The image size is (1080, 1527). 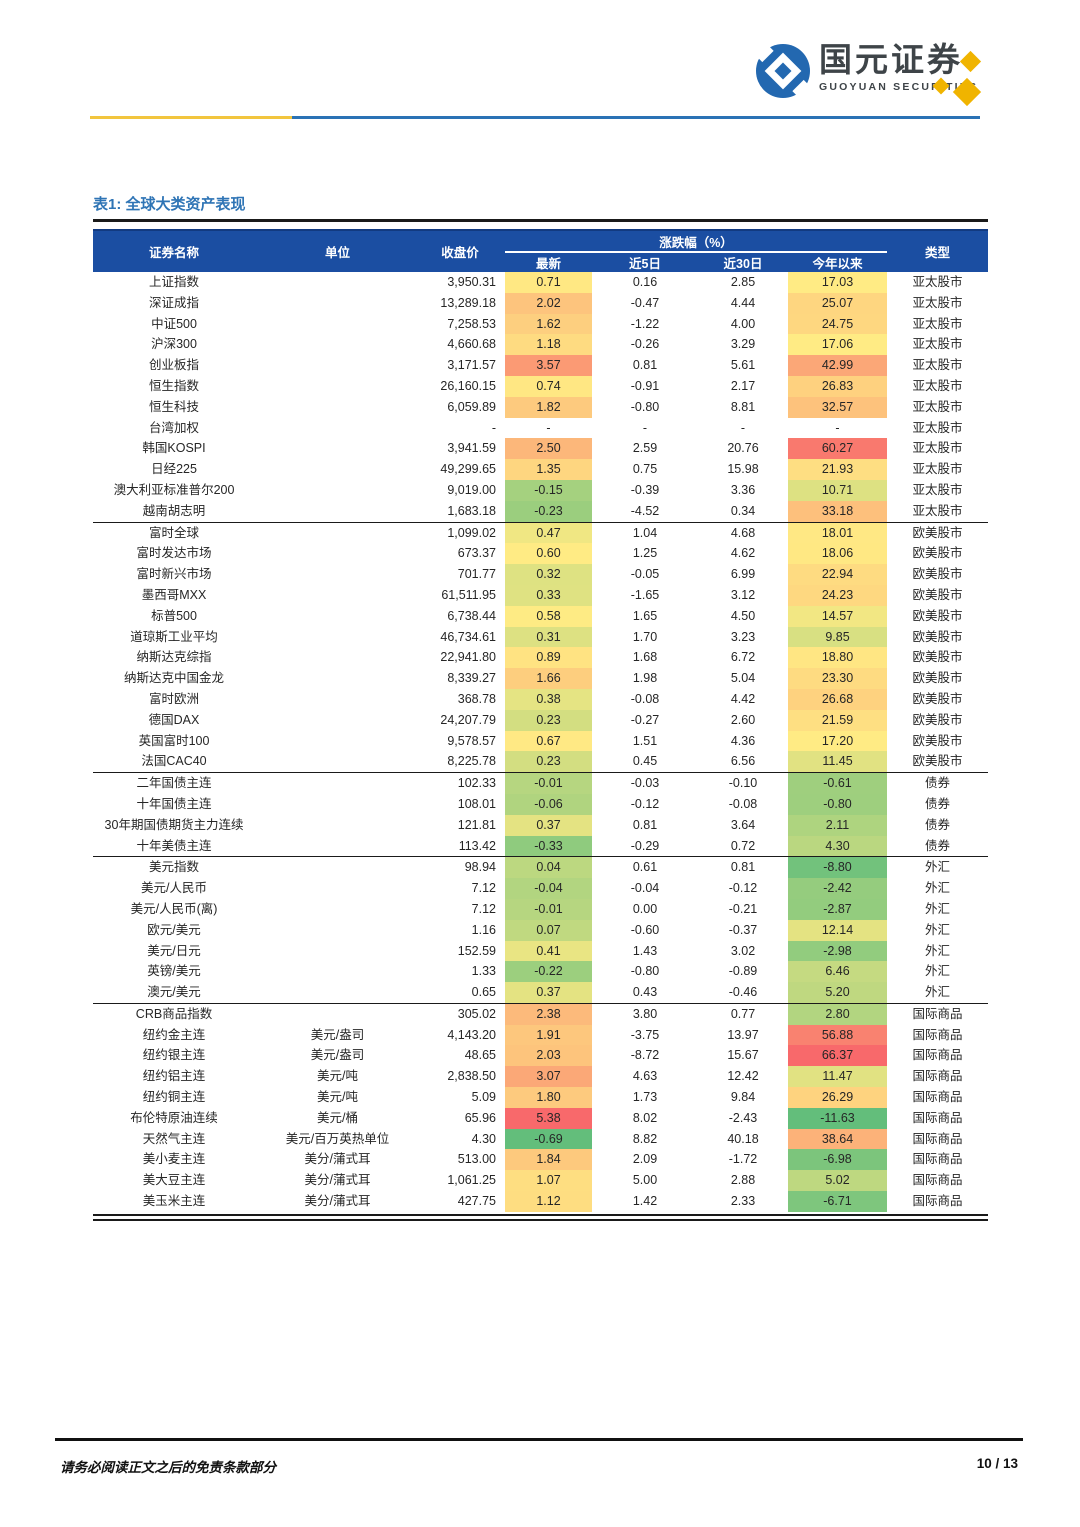 I want to click on security-name: 纽约金主连, so click(x=174, y=1034).